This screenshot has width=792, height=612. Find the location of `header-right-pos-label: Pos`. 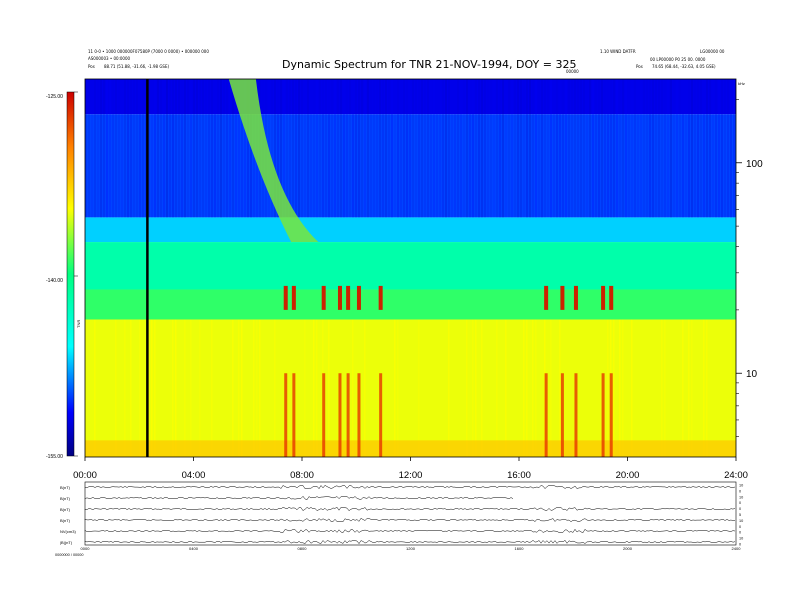

header-right-pos-label: Pos is located at coordinates (639, 66).